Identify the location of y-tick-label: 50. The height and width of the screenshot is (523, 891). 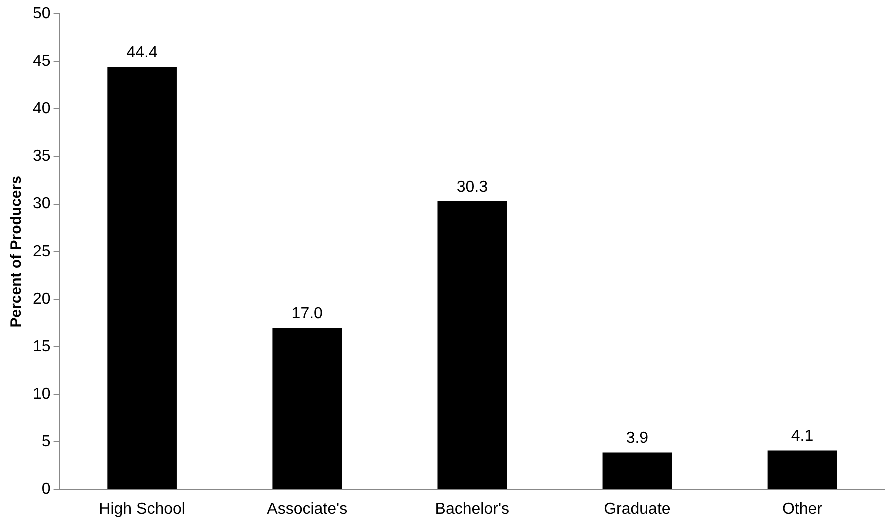
(42, 13).